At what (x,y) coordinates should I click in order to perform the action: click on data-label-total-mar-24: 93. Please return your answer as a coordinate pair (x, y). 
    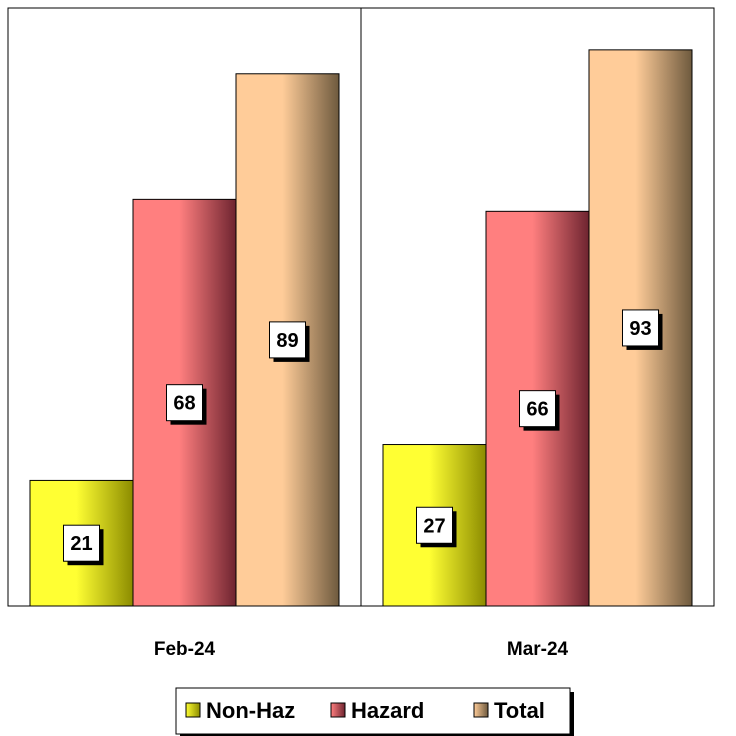
    Looking at the image, I should click on (642, 329).